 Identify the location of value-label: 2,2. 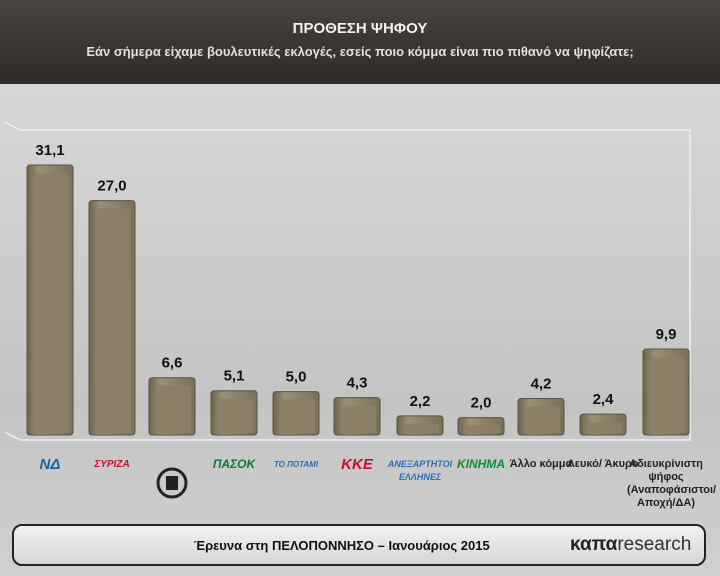
(420, 401).